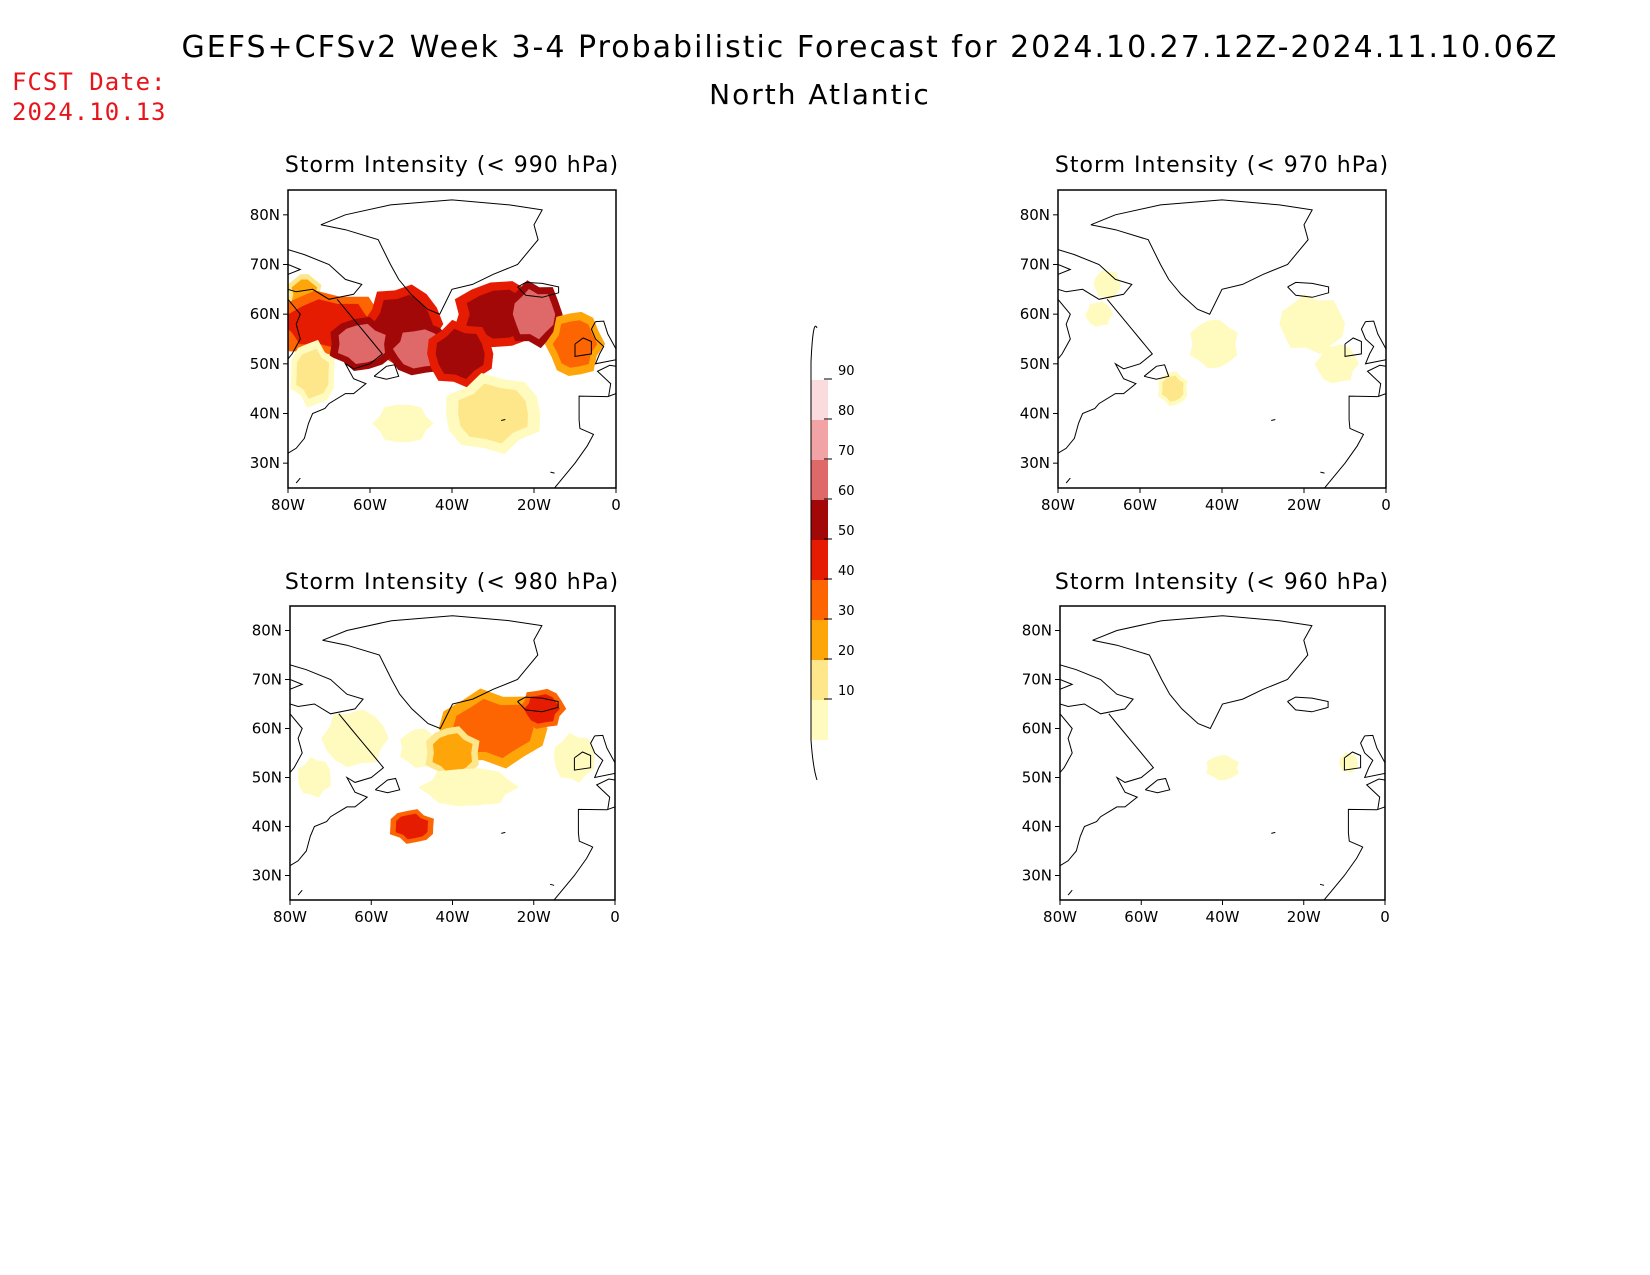  What do you see at coordinates (814, 344) in the screenshot?
I see `colorbar-top-edge` at bounding box center [814, 344].